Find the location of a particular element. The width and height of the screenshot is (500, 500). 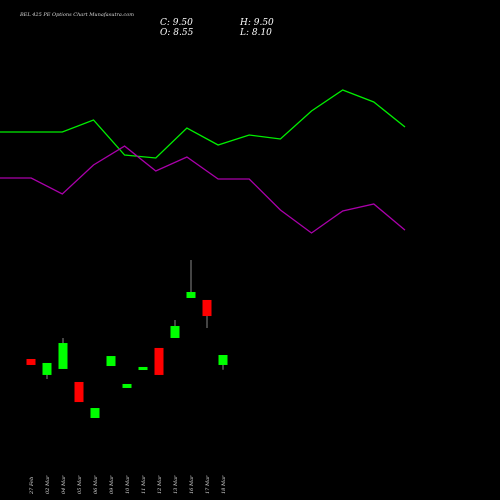

high-label: H: 9.50 is located at coordinates (256, 23).